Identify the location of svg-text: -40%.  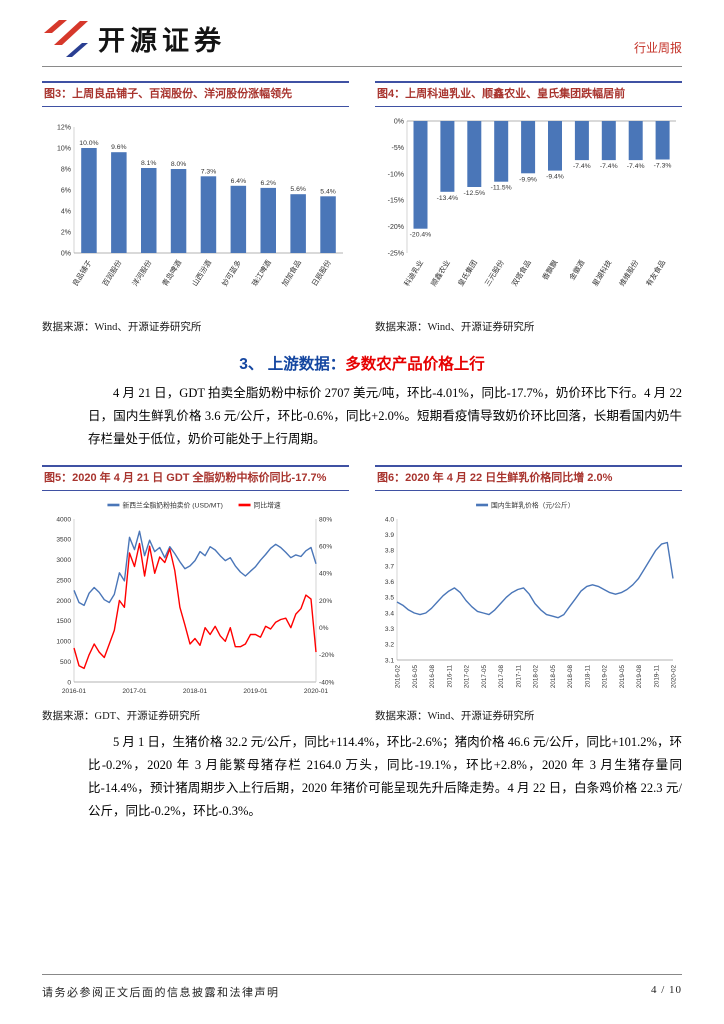
(327, 682).